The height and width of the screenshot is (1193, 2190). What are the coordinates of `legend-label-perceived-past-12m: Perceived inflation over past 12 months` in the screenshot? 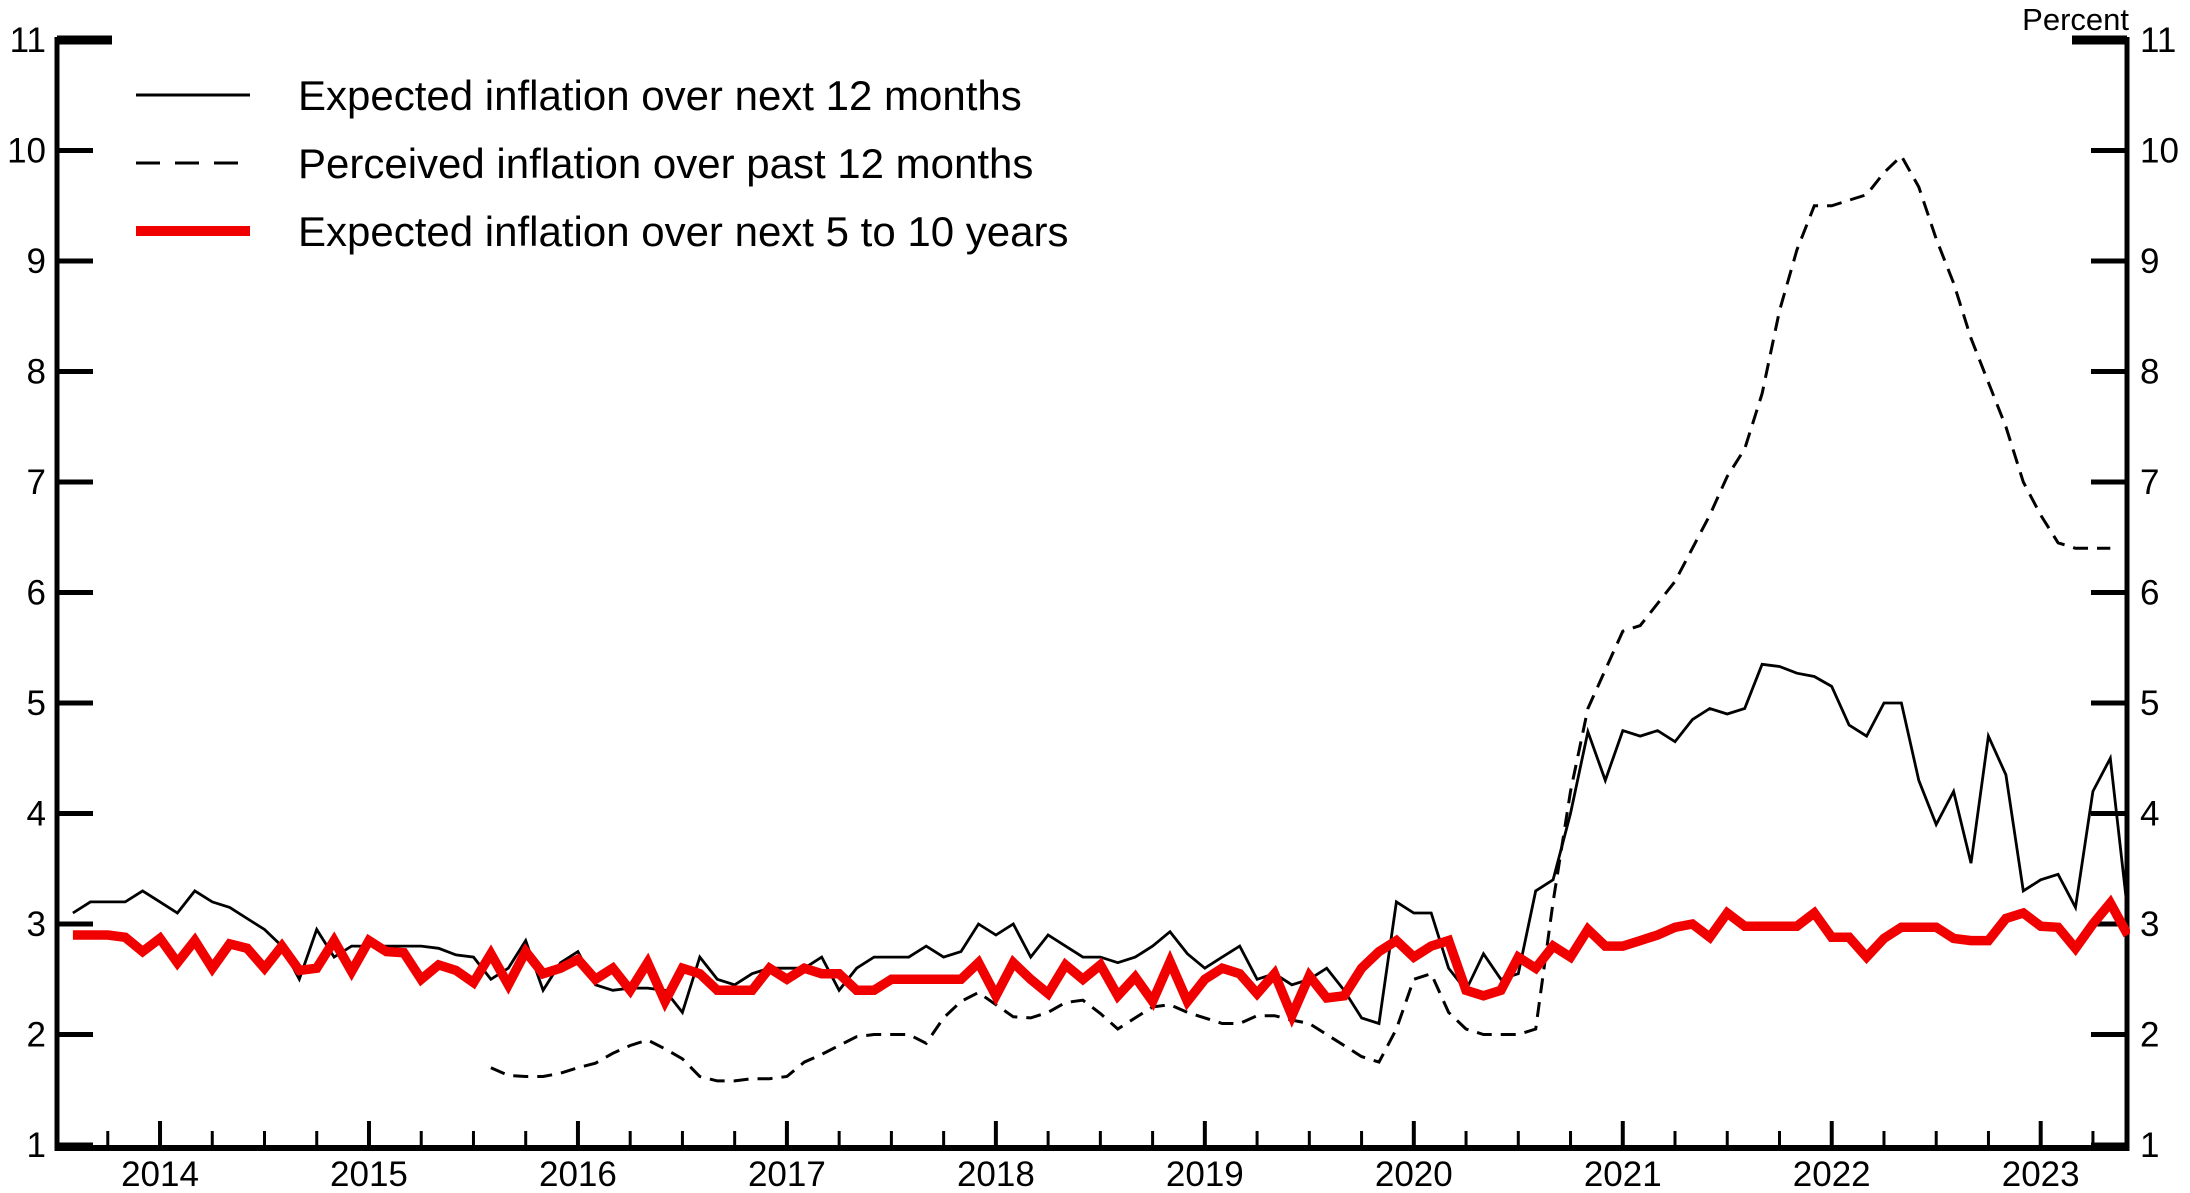 It's located at (665, 163).